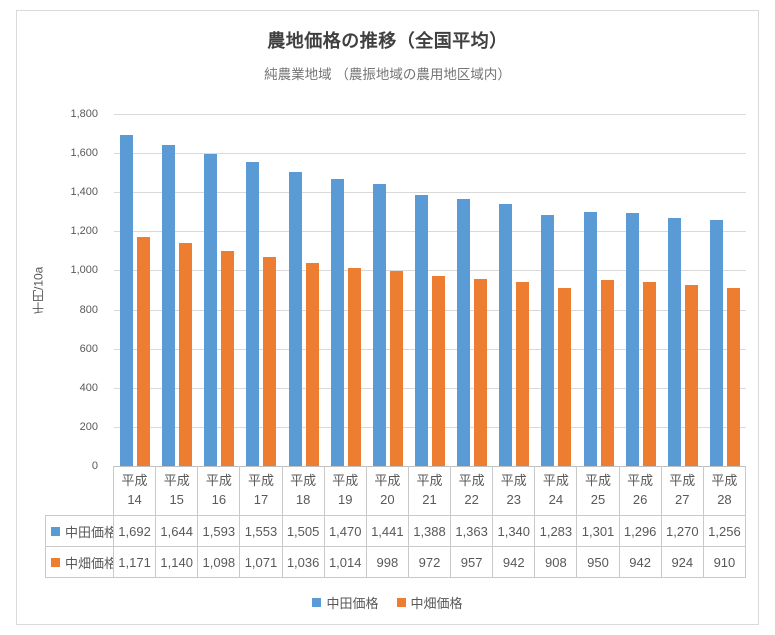  What do you see at coordinates (61, 290) in the screenshot?
I see `y-axis-labels: 0 200 400 600 800 1,000 1,200 1,400 1,600 1,800` at bounding box center [61, 290].